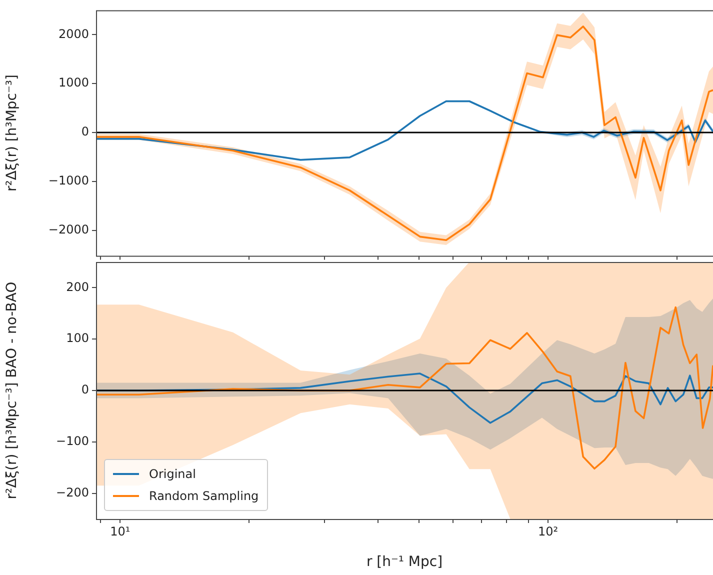 This screenshot has width=713, height=575. Describe the element at coordinates (12, 133) in the screenshot. I see `y-axis-title: r²Δξ(r) [h³Mpc⁻³]` at that location.